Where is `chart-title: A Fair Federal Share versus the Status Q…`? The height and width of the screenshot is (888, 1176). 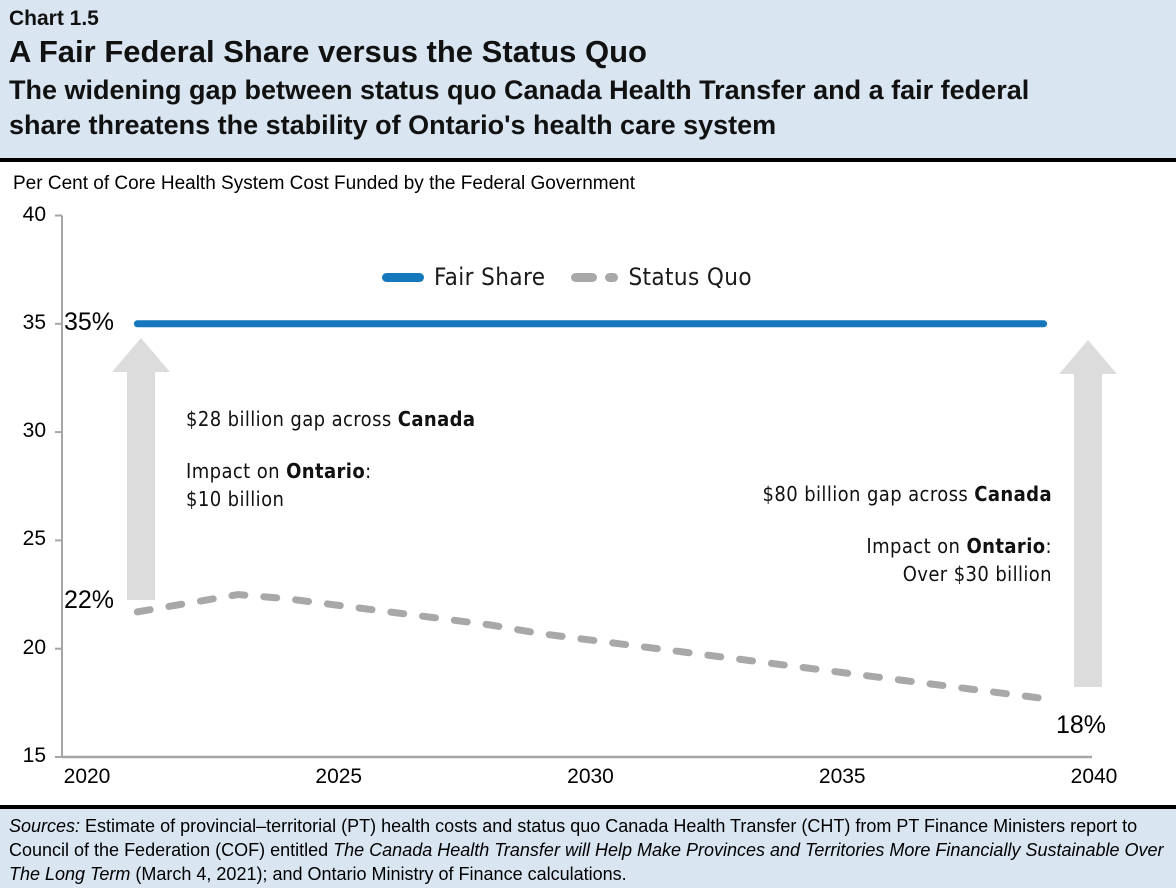
chart-title: A Fair Federal Share versus the Status Q… is located at coordinates (328, 52).